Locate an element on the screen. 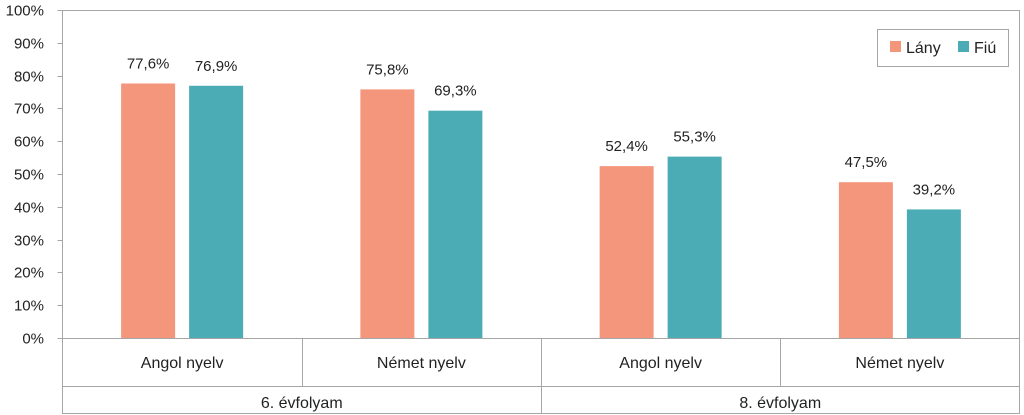 Image resolution: width=1024 pixels, height=415 pixels. legend-swatch-lany is located at coordinates (895, 46).